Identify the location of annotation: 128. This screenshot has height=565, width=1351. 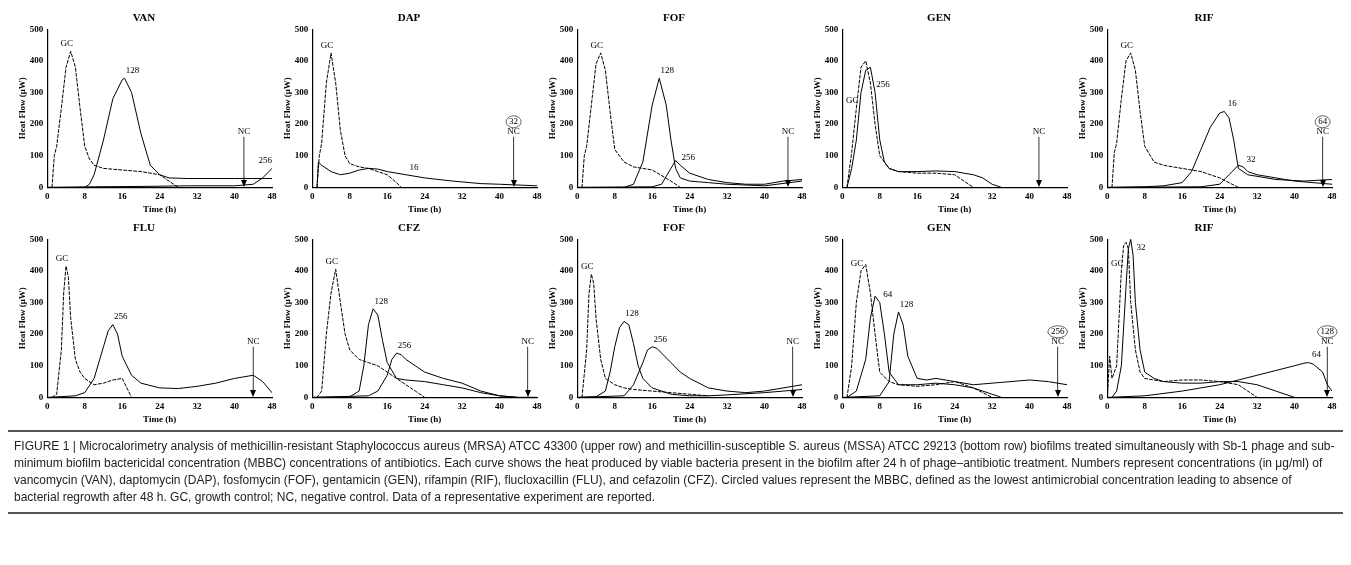
(1327, 331).